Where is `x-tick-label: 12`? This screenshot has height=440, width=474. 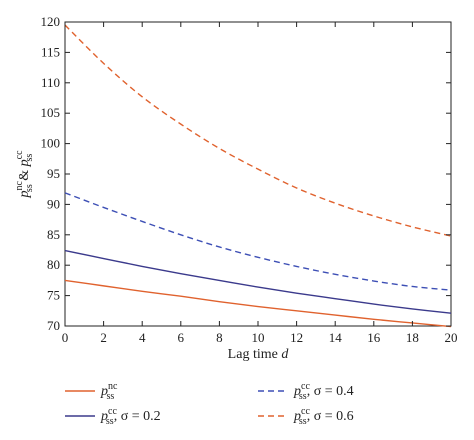 x-tick-label: 12 is located at coordinates (296, 337).